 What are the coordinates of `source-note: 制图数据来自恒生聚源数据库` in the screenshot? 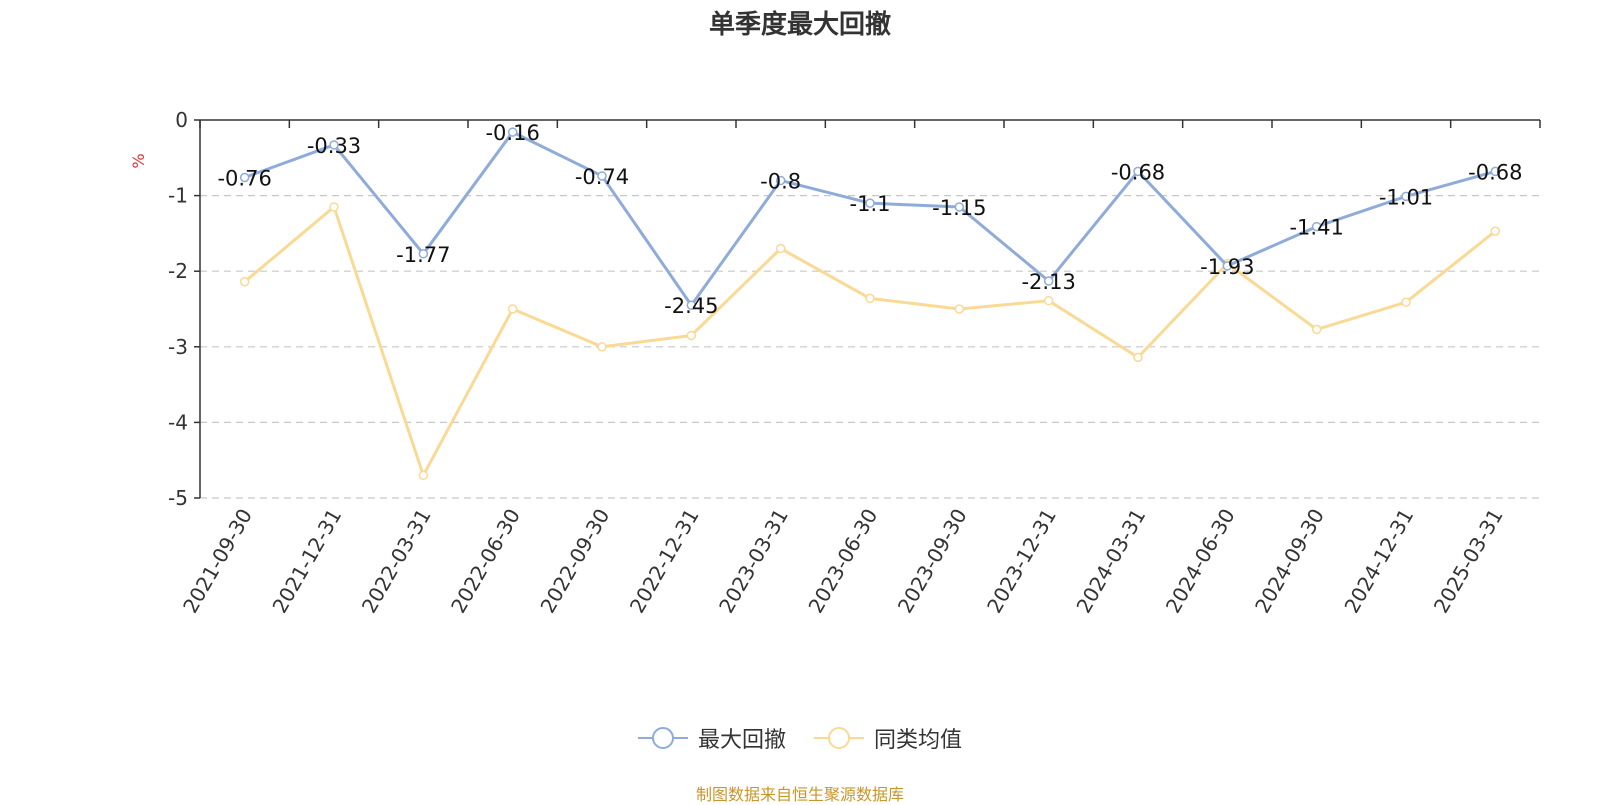 It's located at (799, 794).